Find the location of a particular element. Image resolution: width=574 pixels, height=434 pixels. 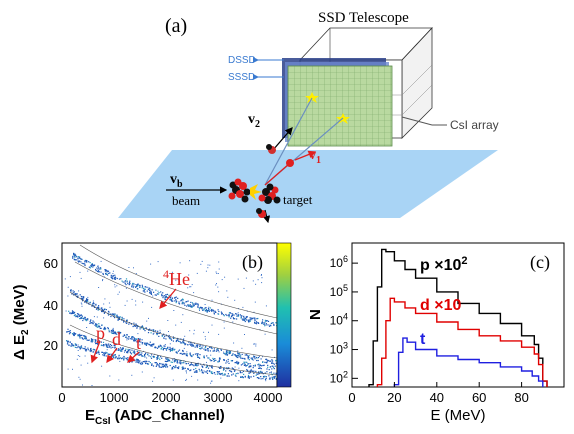

target-label: target is located at coordinates (298, 199).